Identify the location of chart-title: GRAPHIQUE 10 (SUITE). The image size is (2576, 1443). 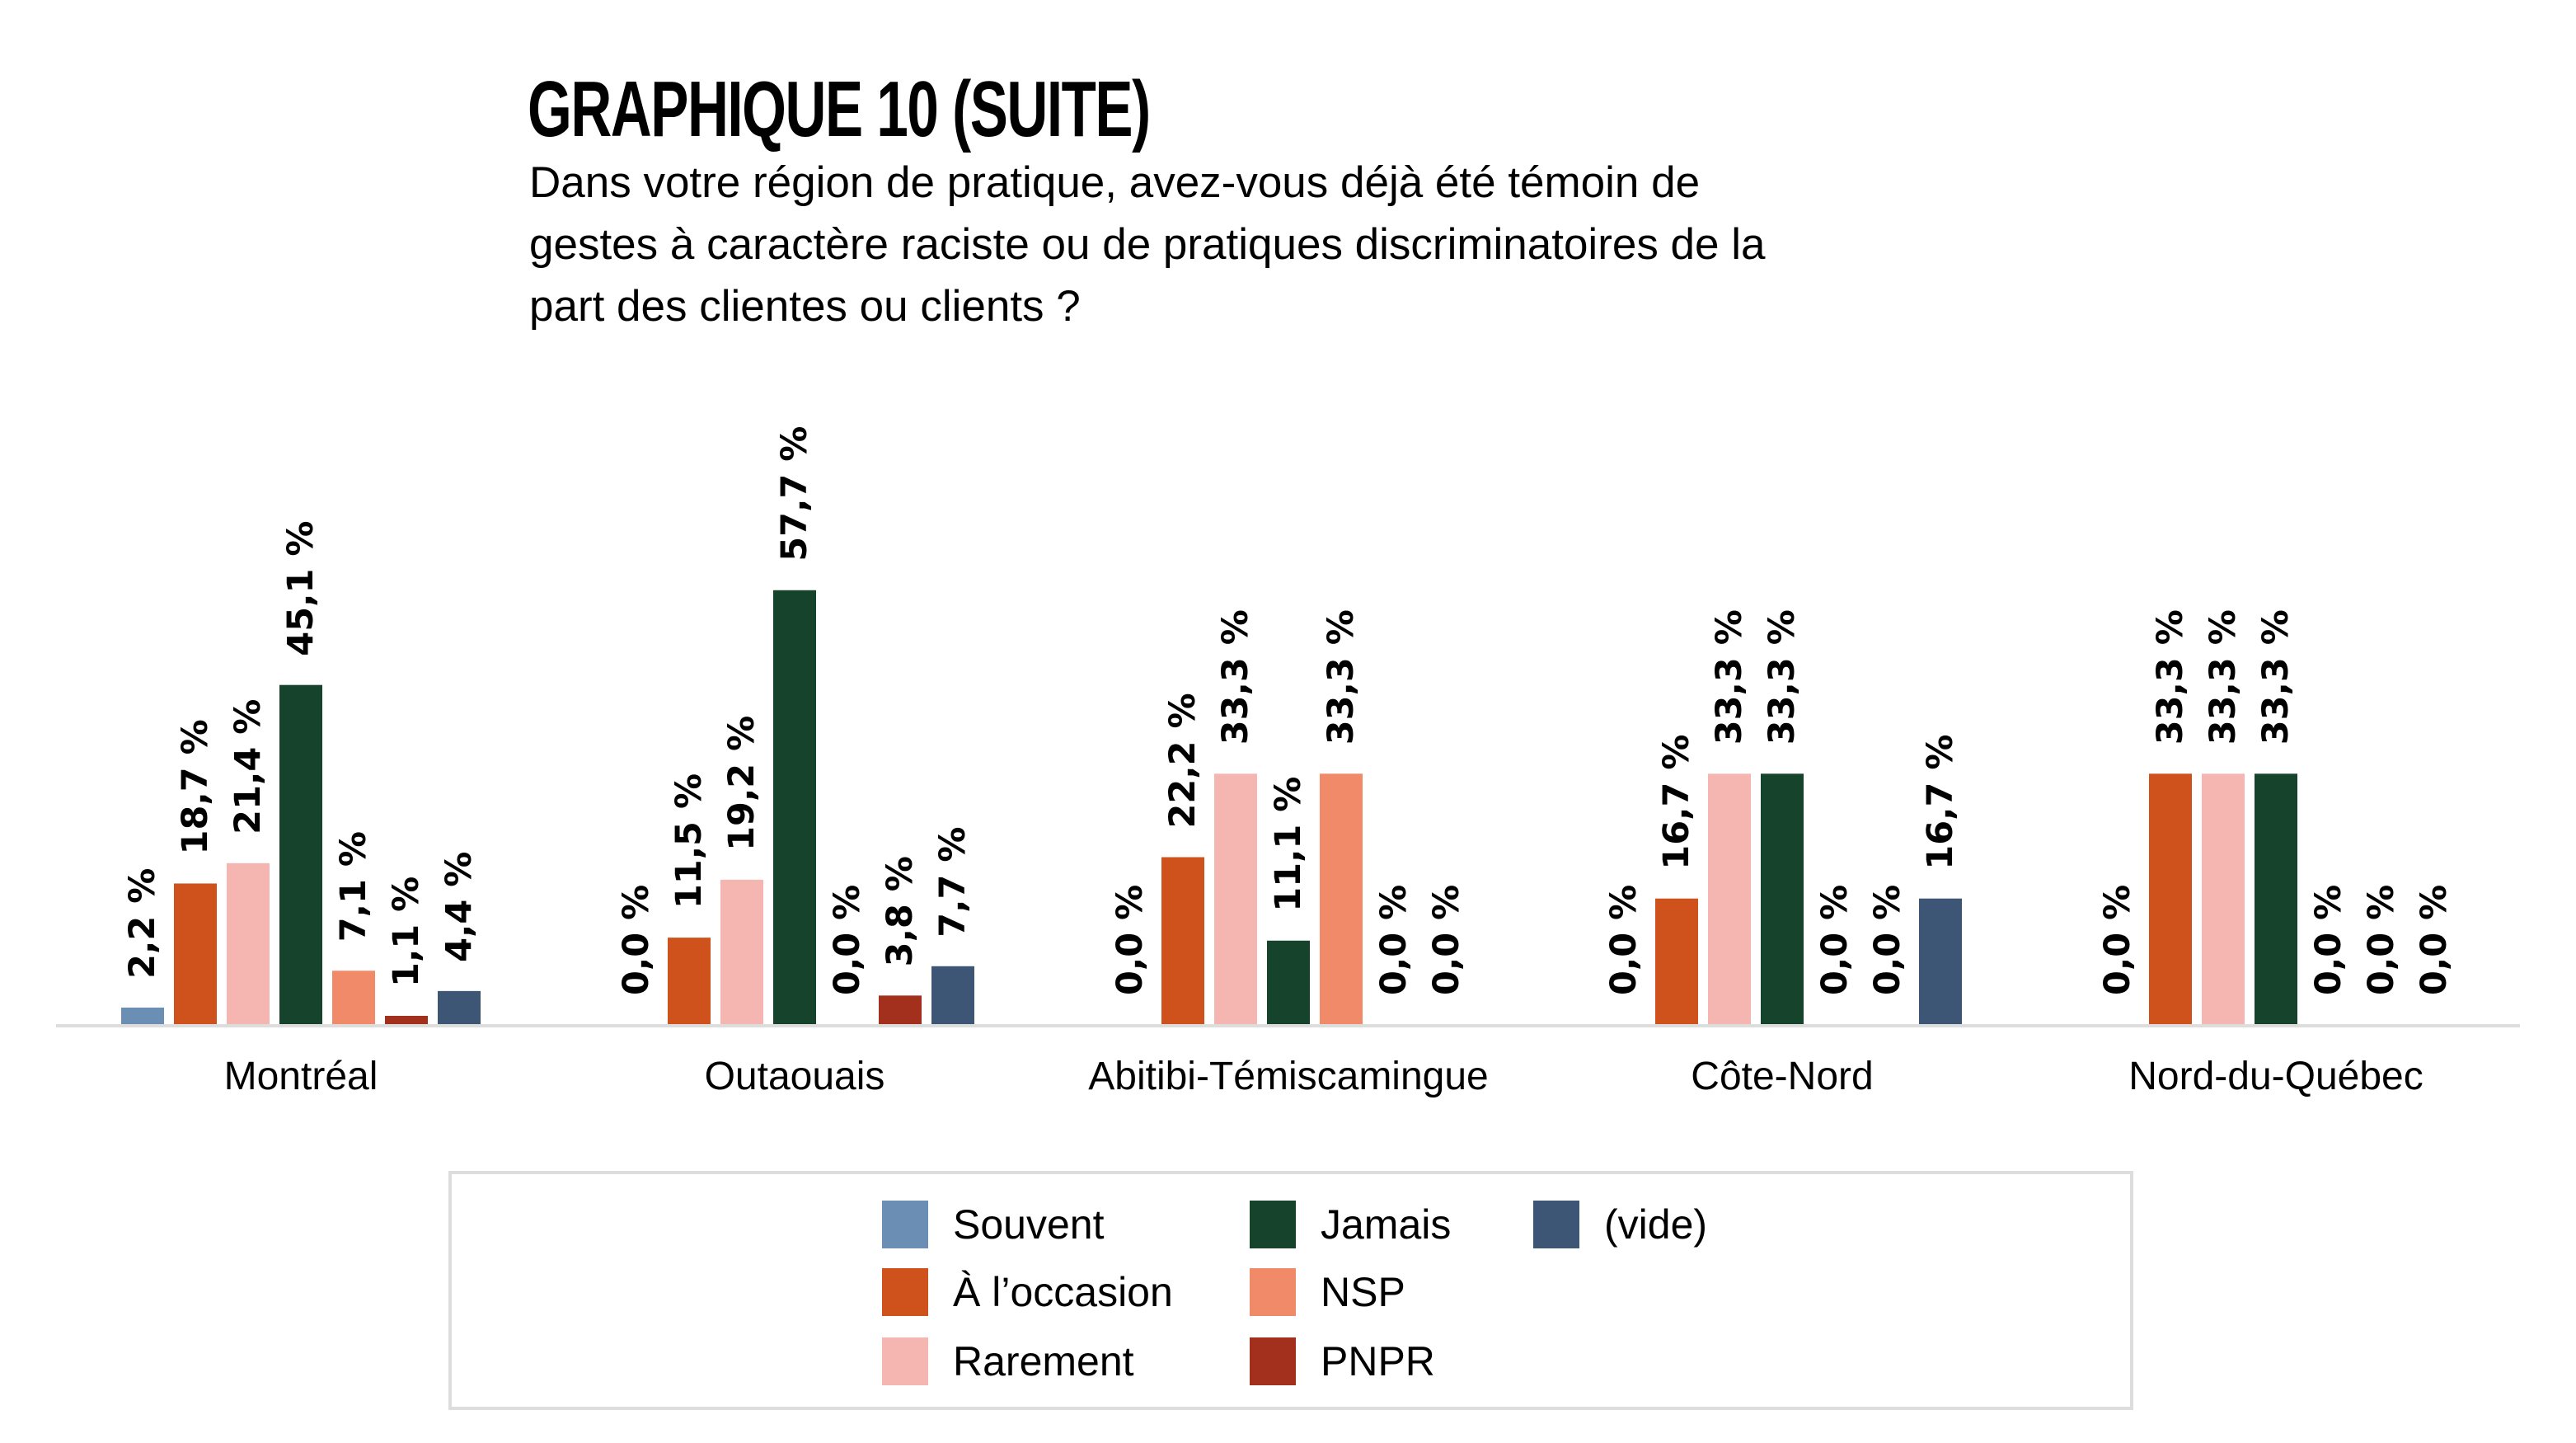
(839, 109).